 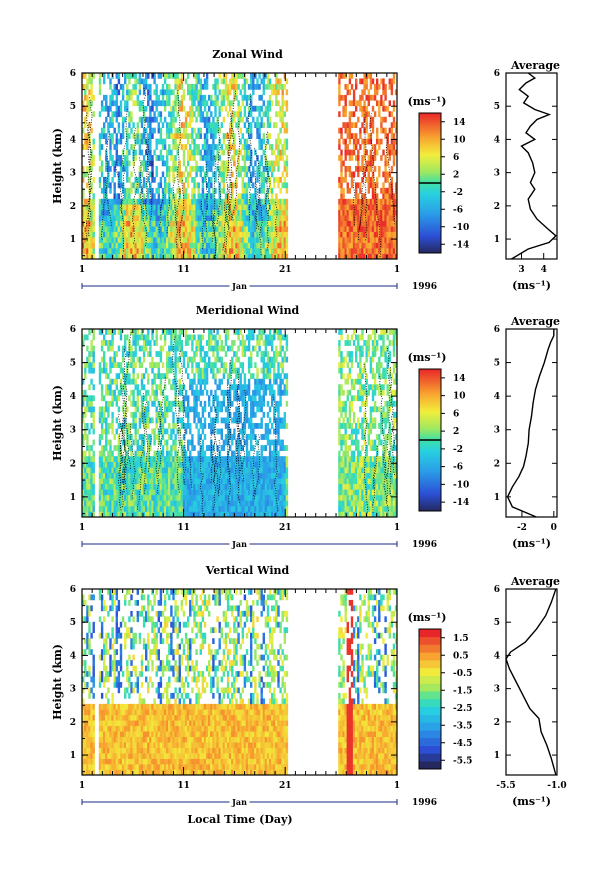 What do you see at coordinates (161, 212) in the screenshot?
I see `contour-line` at bounding box center [161, 212].